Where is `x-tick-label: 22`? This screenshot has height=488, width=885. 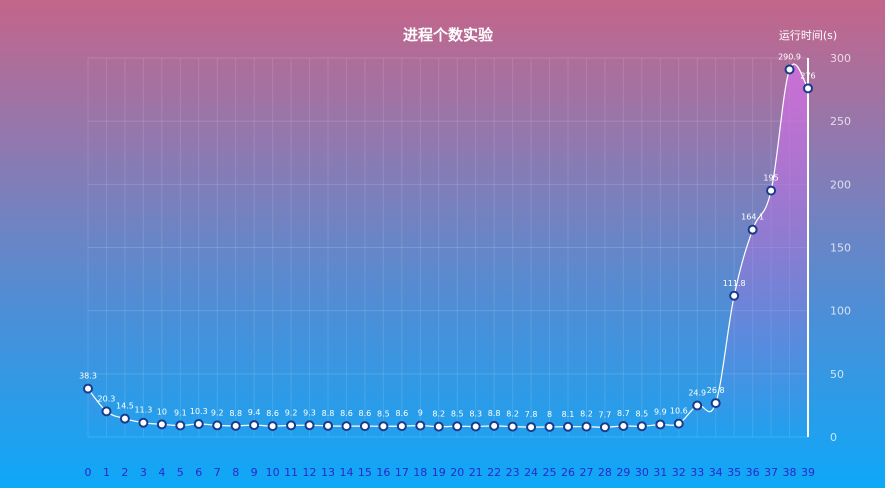
x-tick-label: 22 is located at coordinates (494, 472).